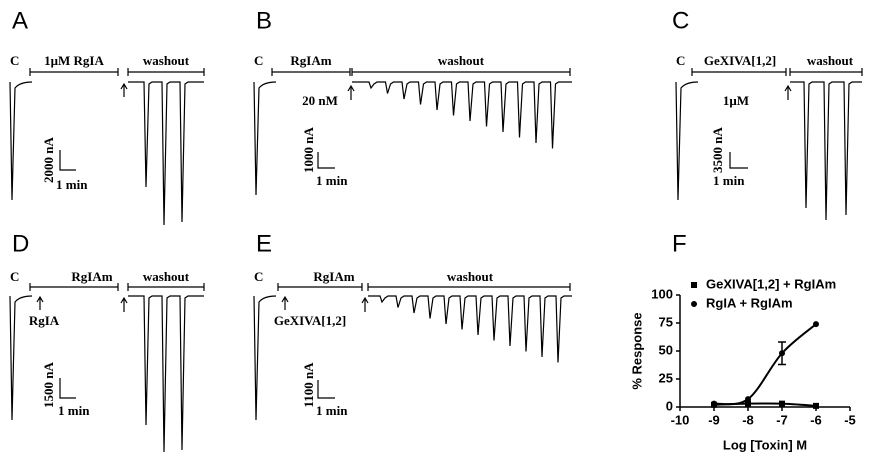  Describe the element at coordinates (666, 321) in the screenshot. I see `y-tick-label: 75` at that location.